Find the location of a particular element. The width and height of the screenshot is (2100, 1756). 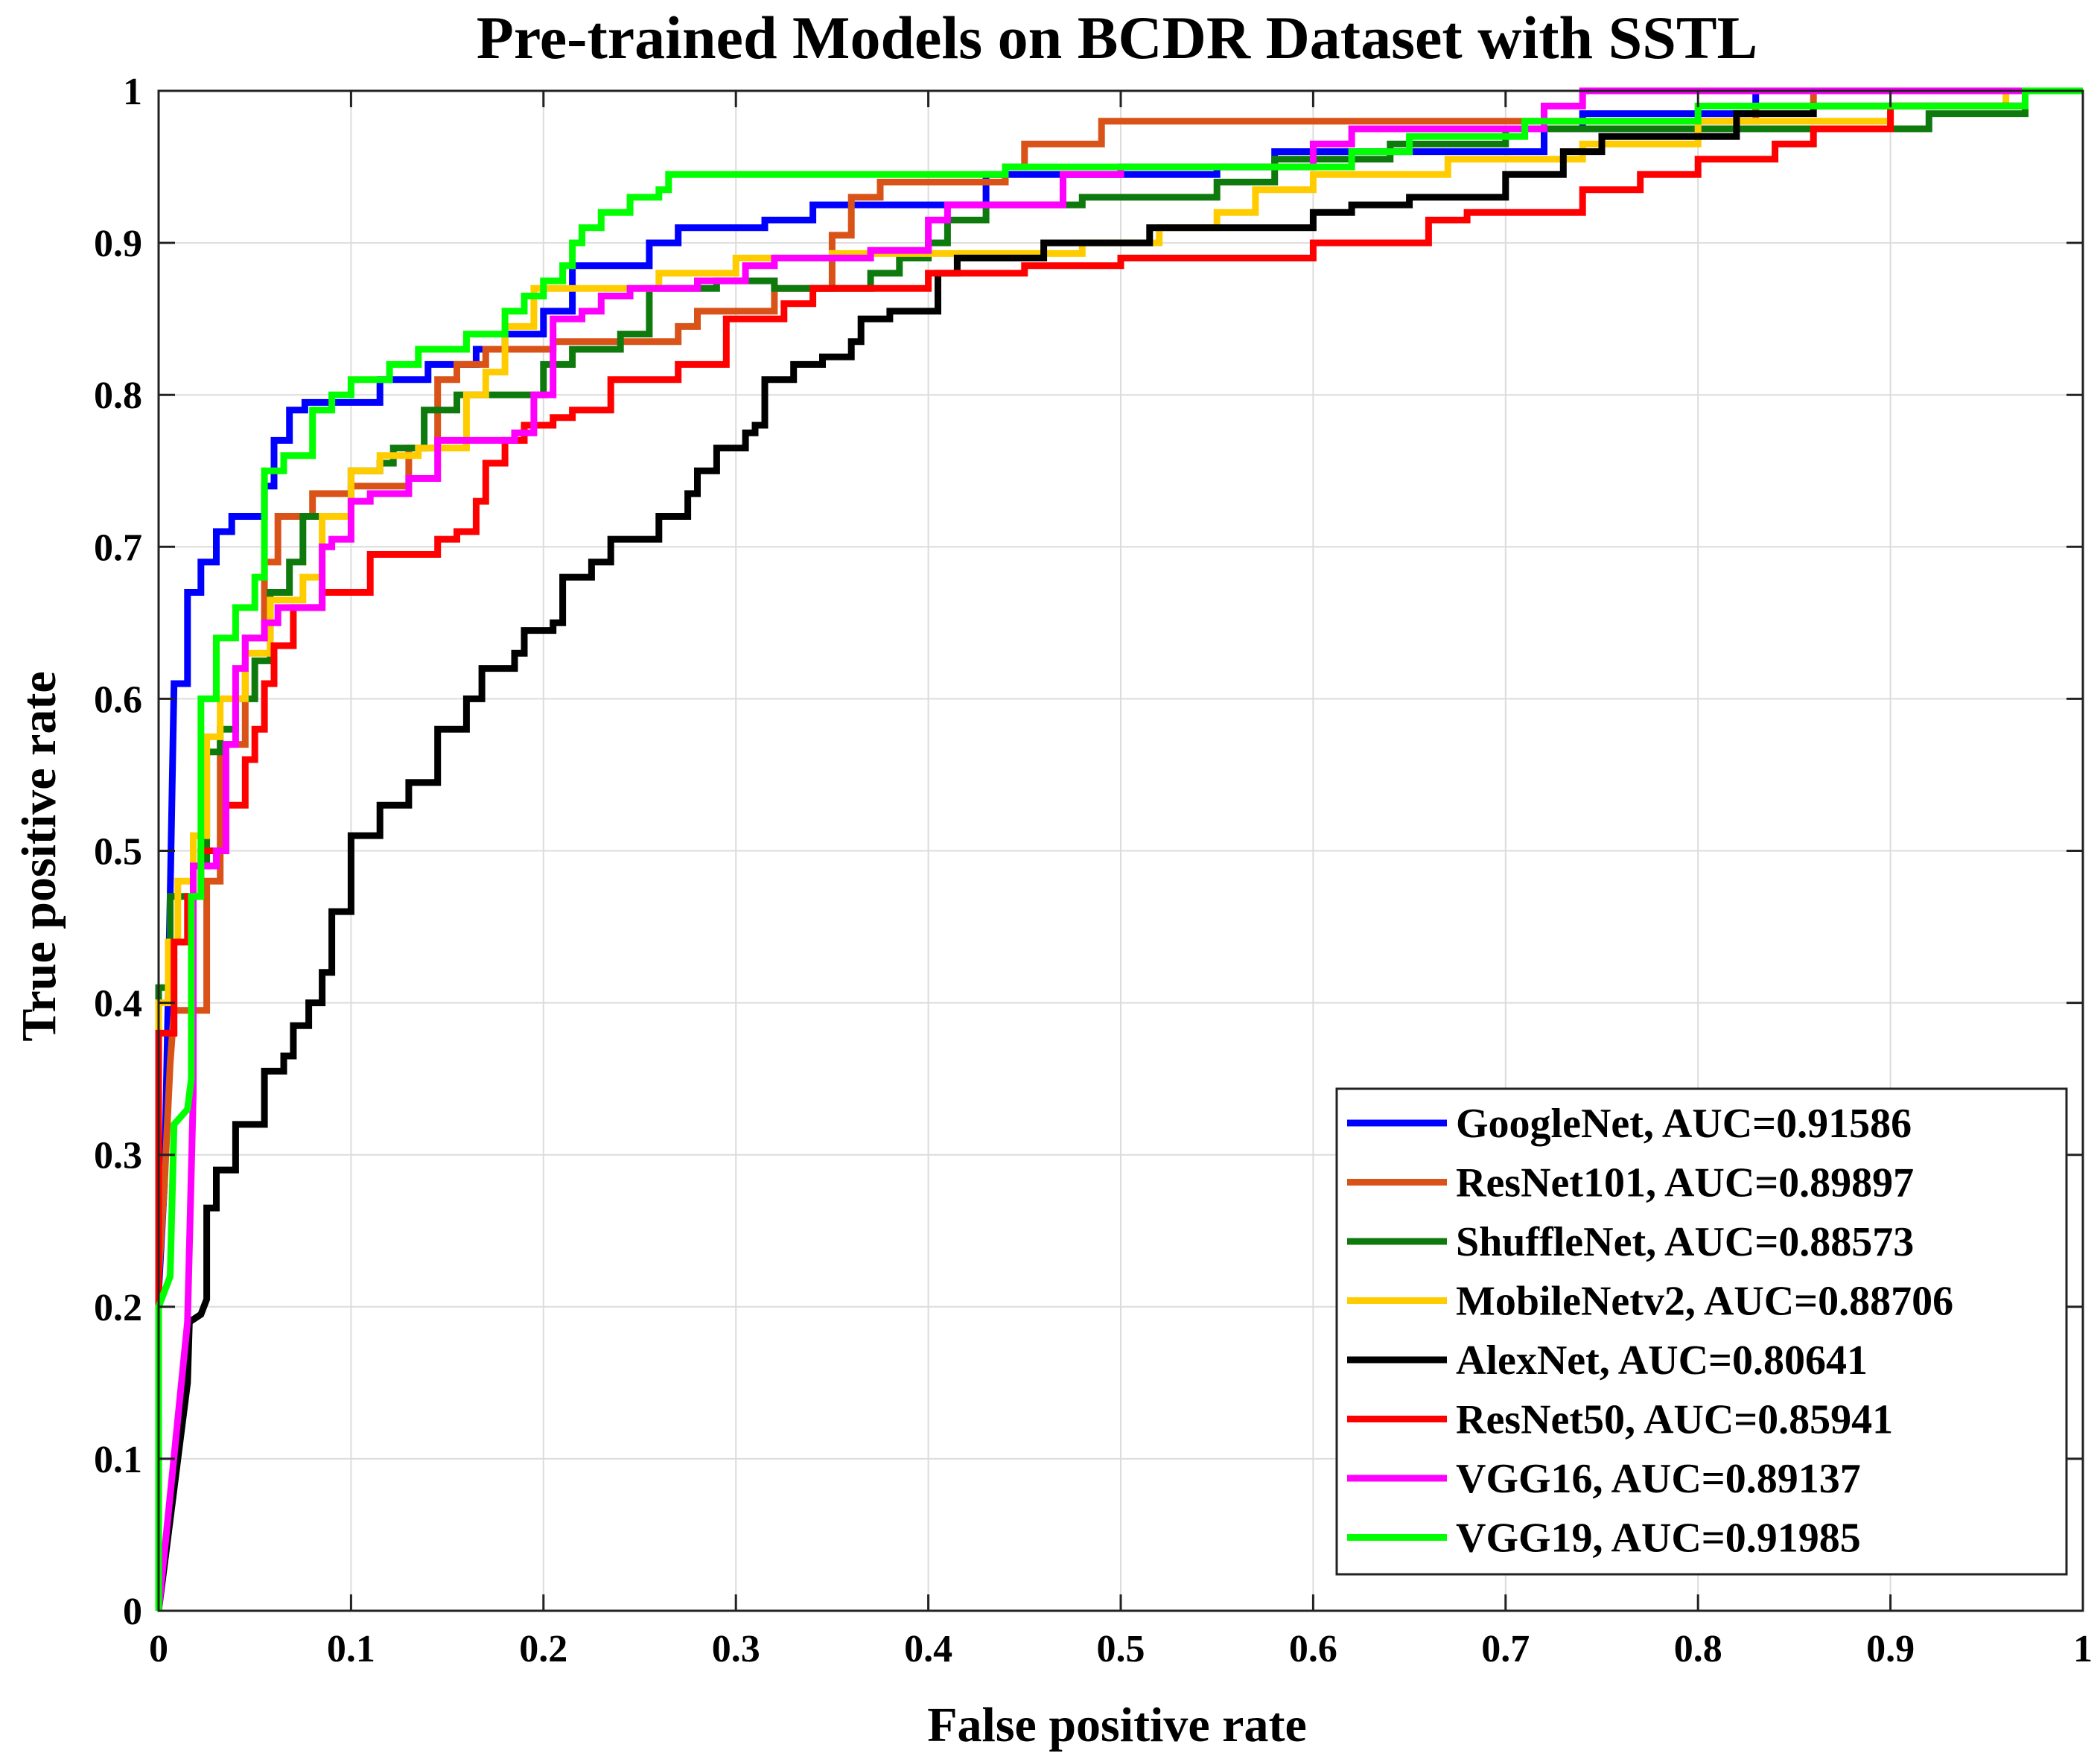

y-tick-label: 0.7 is located at coordinates (118, 548).